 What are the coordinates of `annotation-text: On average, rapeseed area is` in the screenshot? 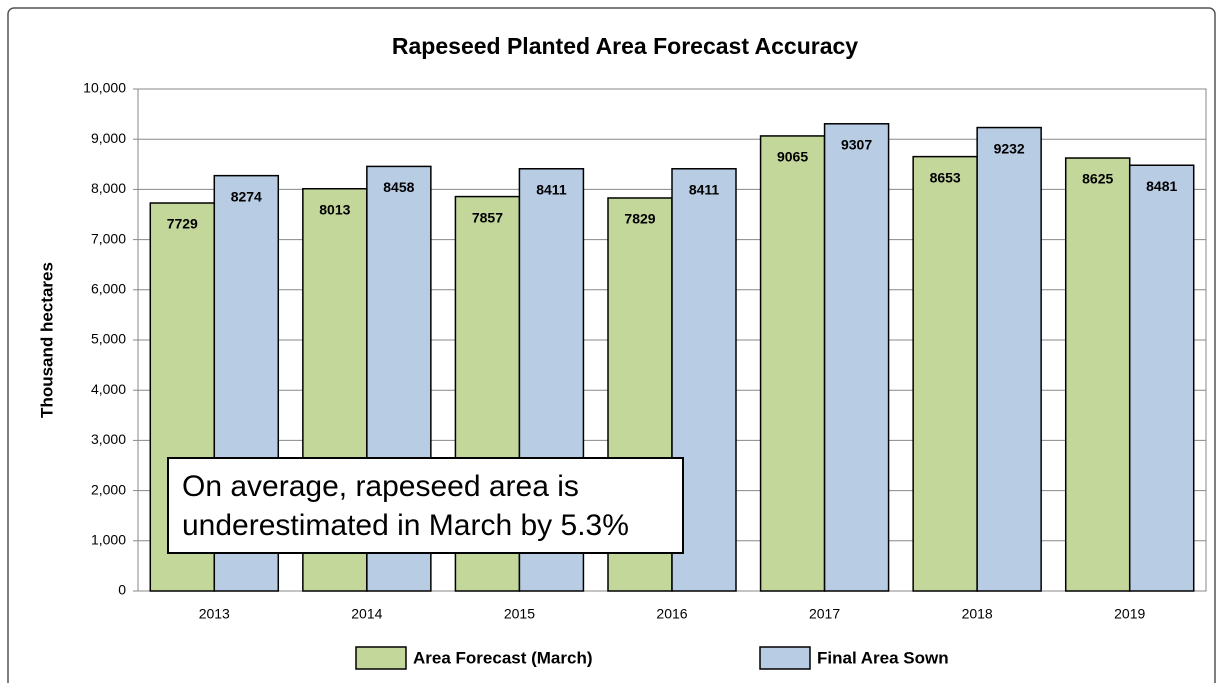 It's located at (380, 486).